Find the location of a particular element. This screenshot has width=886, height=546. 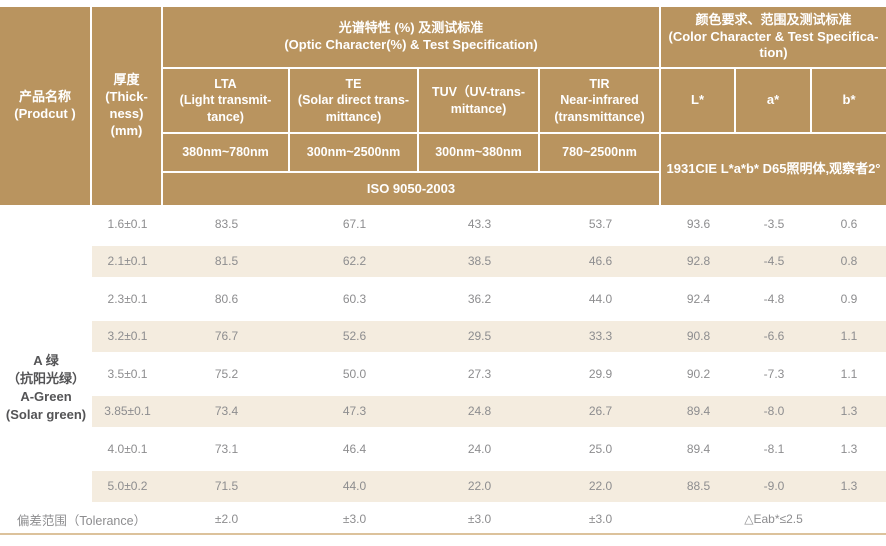

header-col-tir: TIR Near-infrared (transmittance) is located at coordinates (599, 100).